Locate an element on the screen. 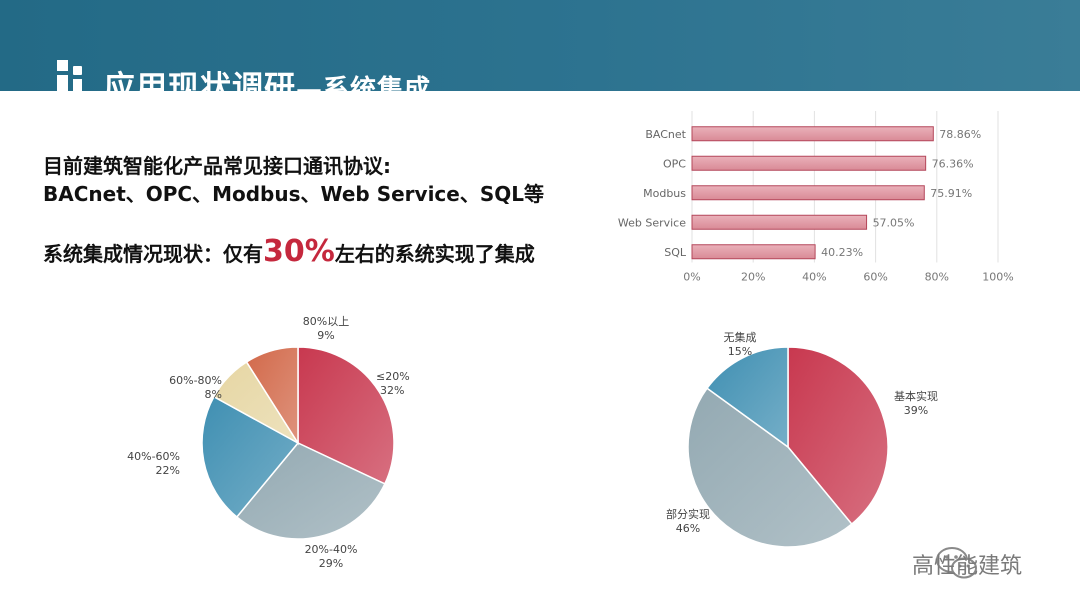 The image size is (1080, 608). pie-value-label: 46% is located at coordinates (688, 528).